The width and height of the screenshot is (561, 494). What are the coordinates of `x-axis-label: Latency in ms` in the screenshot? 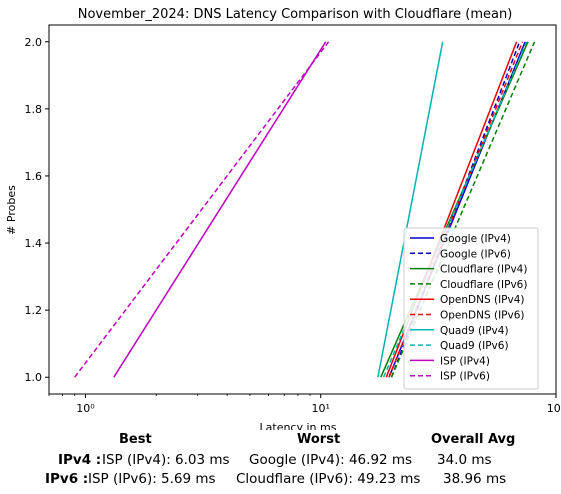 It's located at (298, 425).